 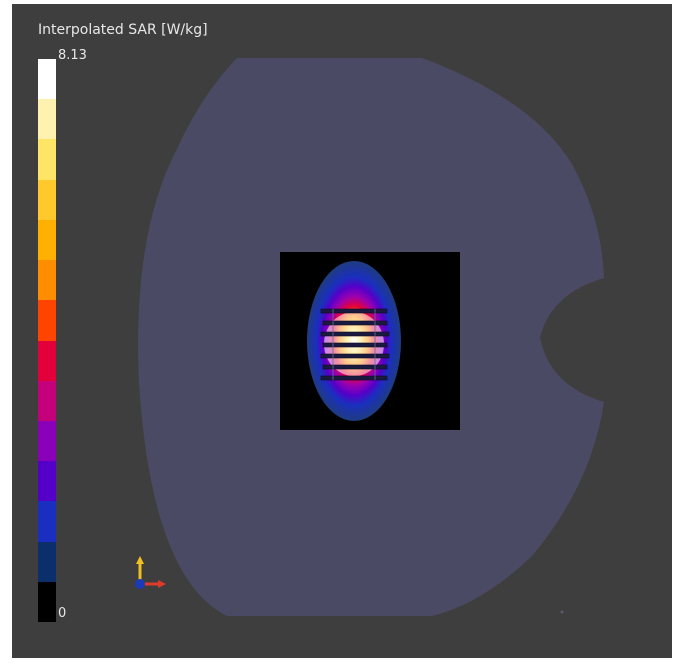 What do you see at coordinates (150, 572) in the screenshot?
I see `axes-triad-icon` at bounding box center [150, 572].